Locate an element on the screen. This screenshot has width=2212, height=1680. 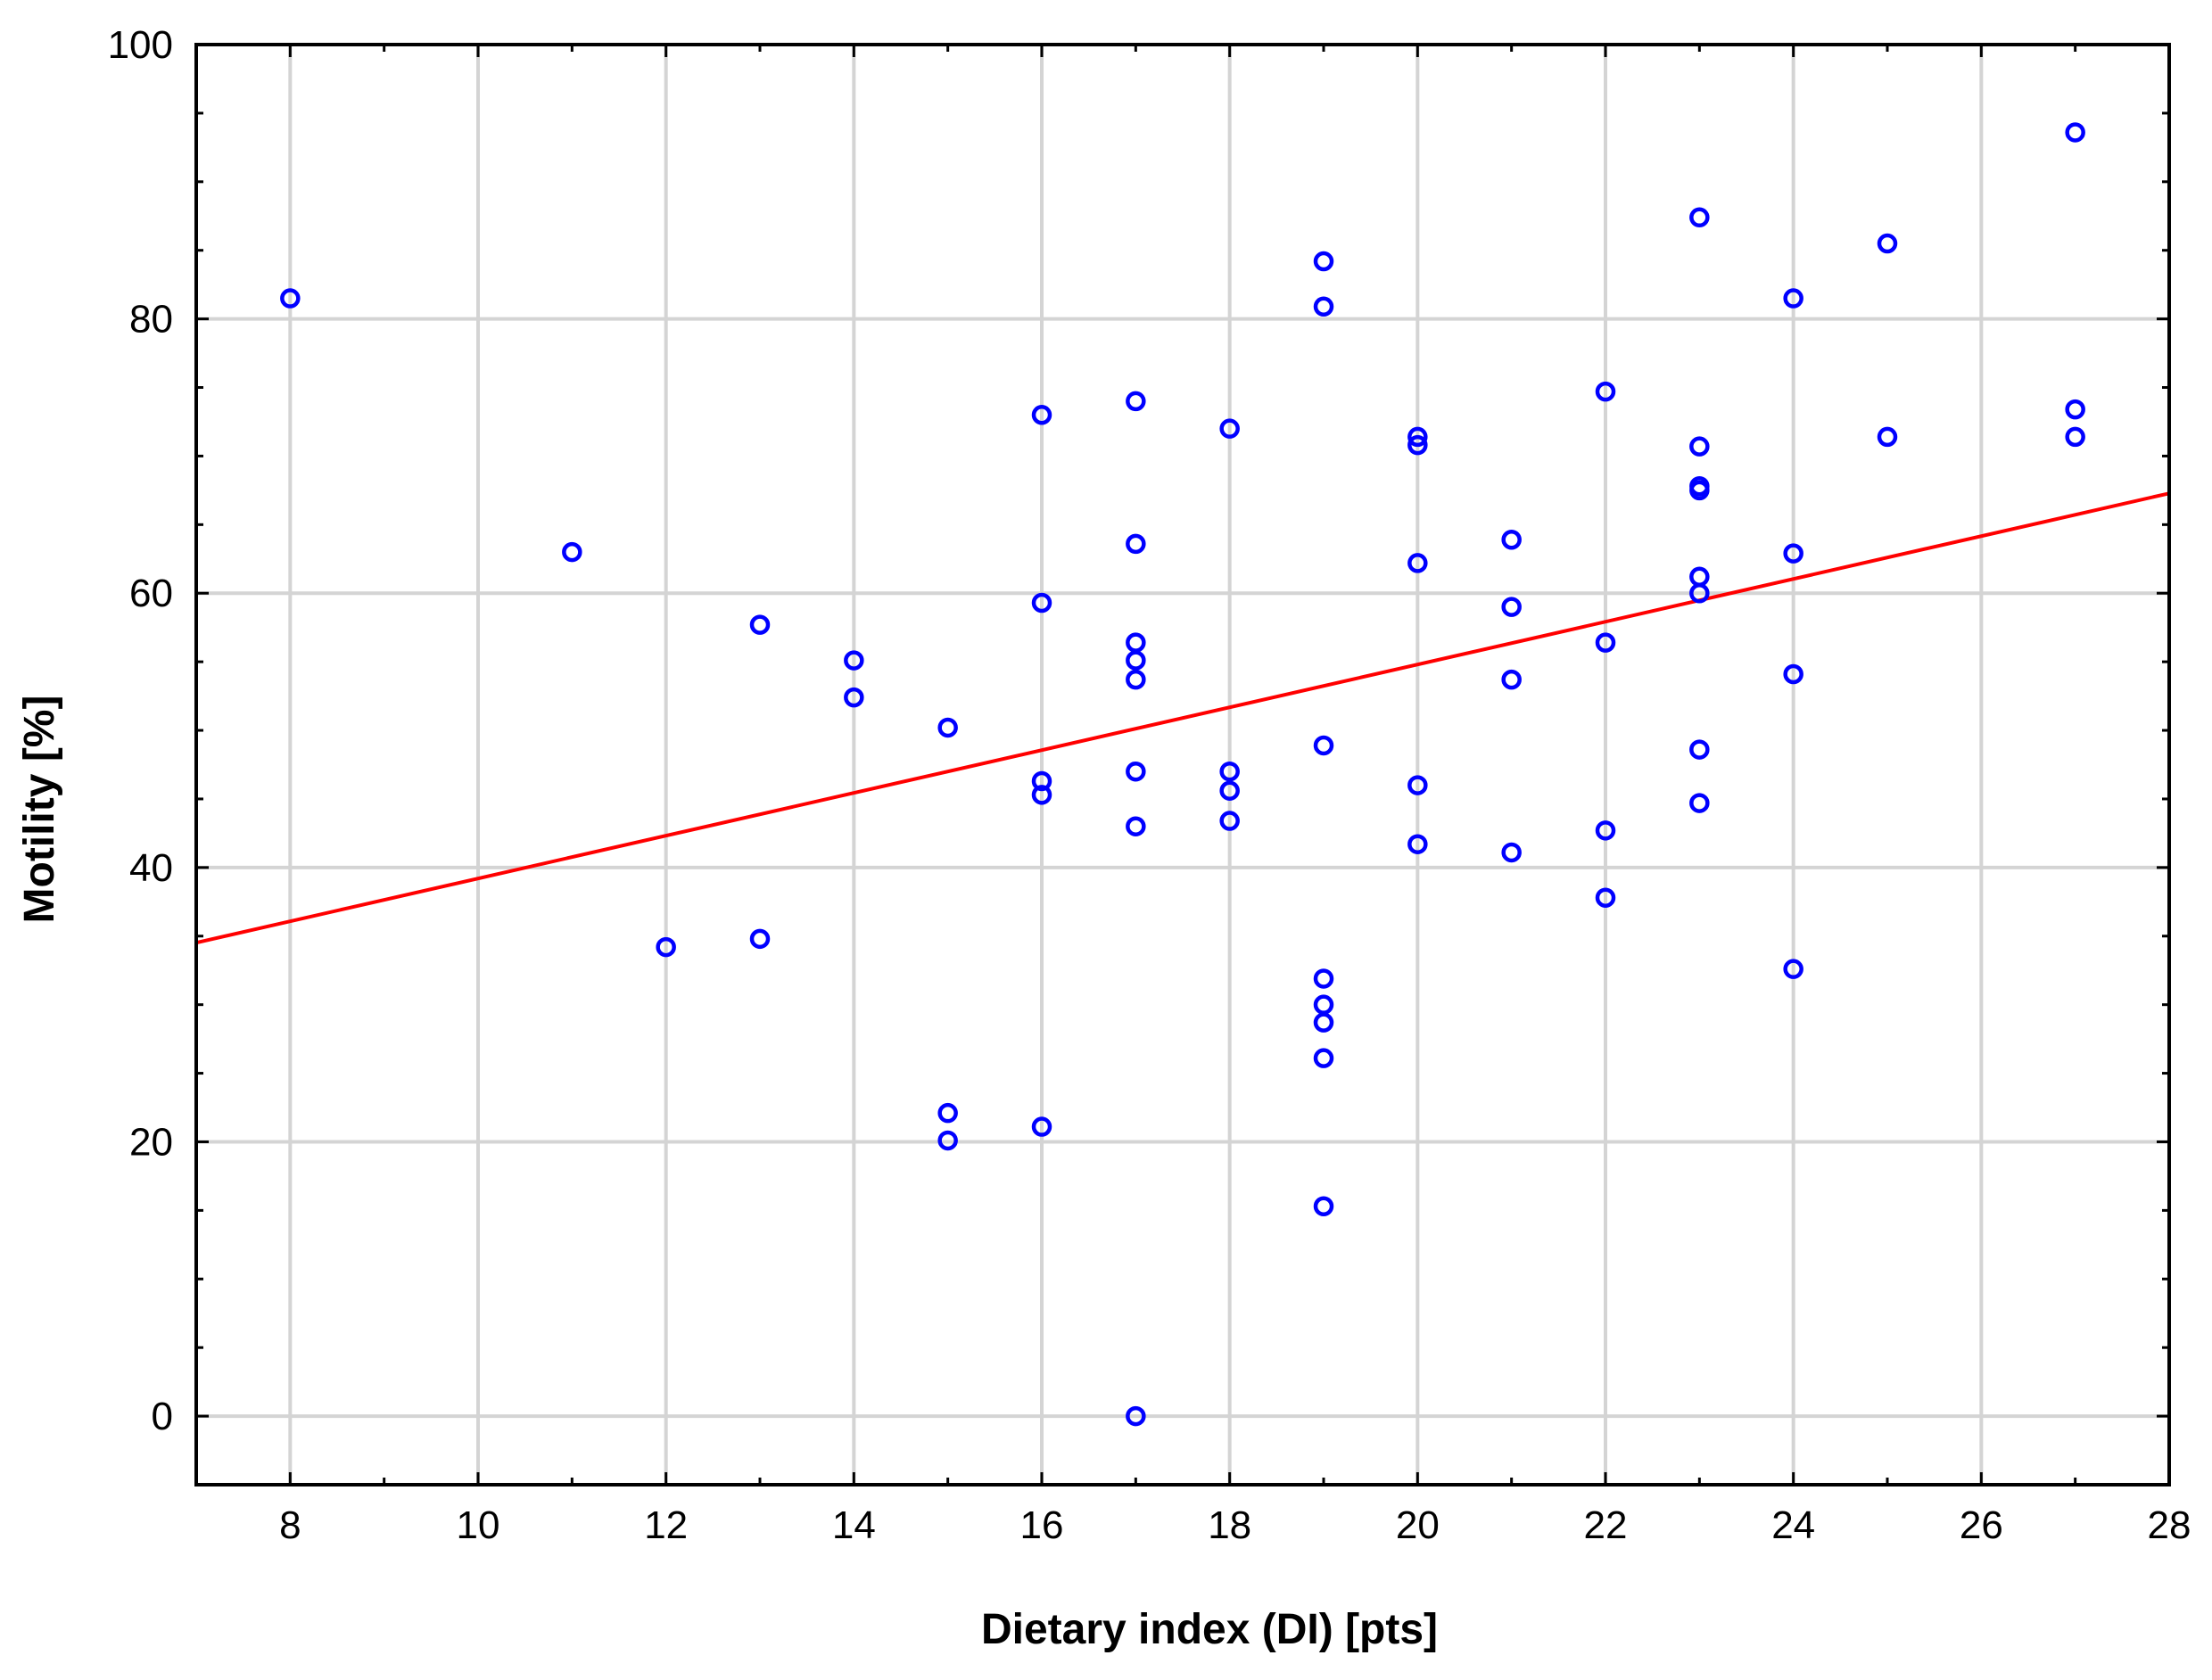
x-tick-label: 12 is located at coordinates (666, 1525).